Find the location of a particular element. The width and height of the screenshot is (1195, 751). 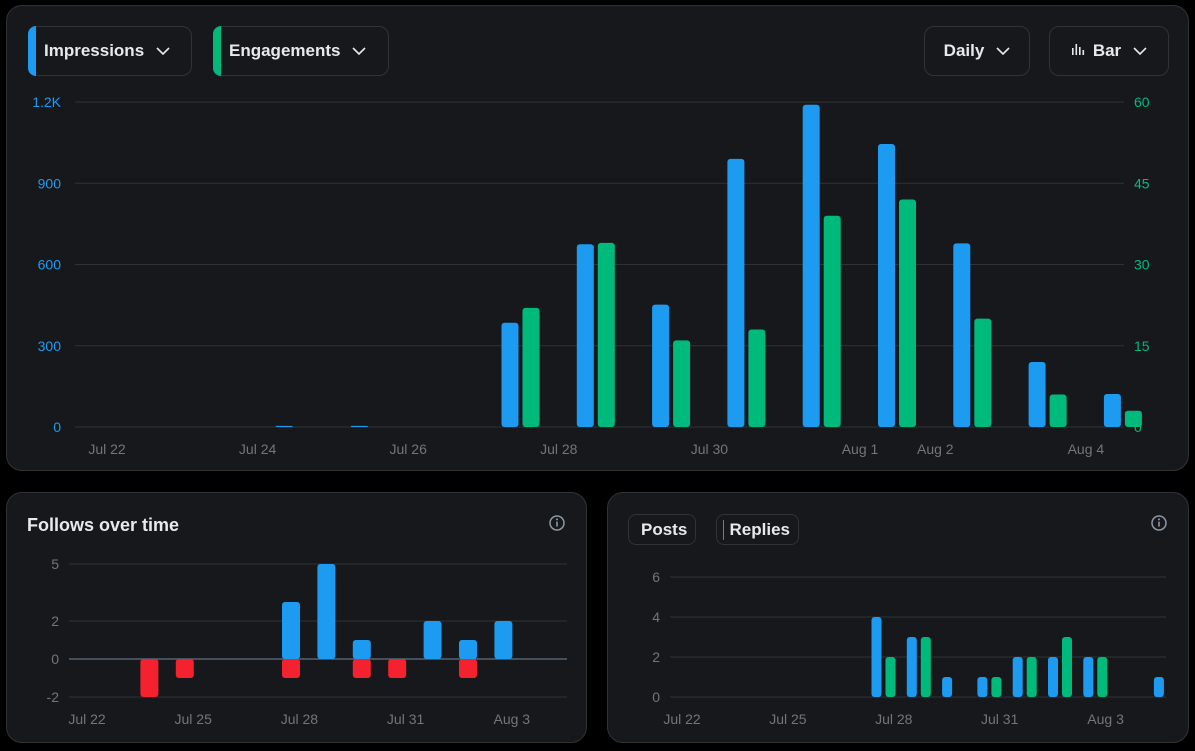

impressions-metric-dropdown: Impressions is located at coordinates (110, 51).